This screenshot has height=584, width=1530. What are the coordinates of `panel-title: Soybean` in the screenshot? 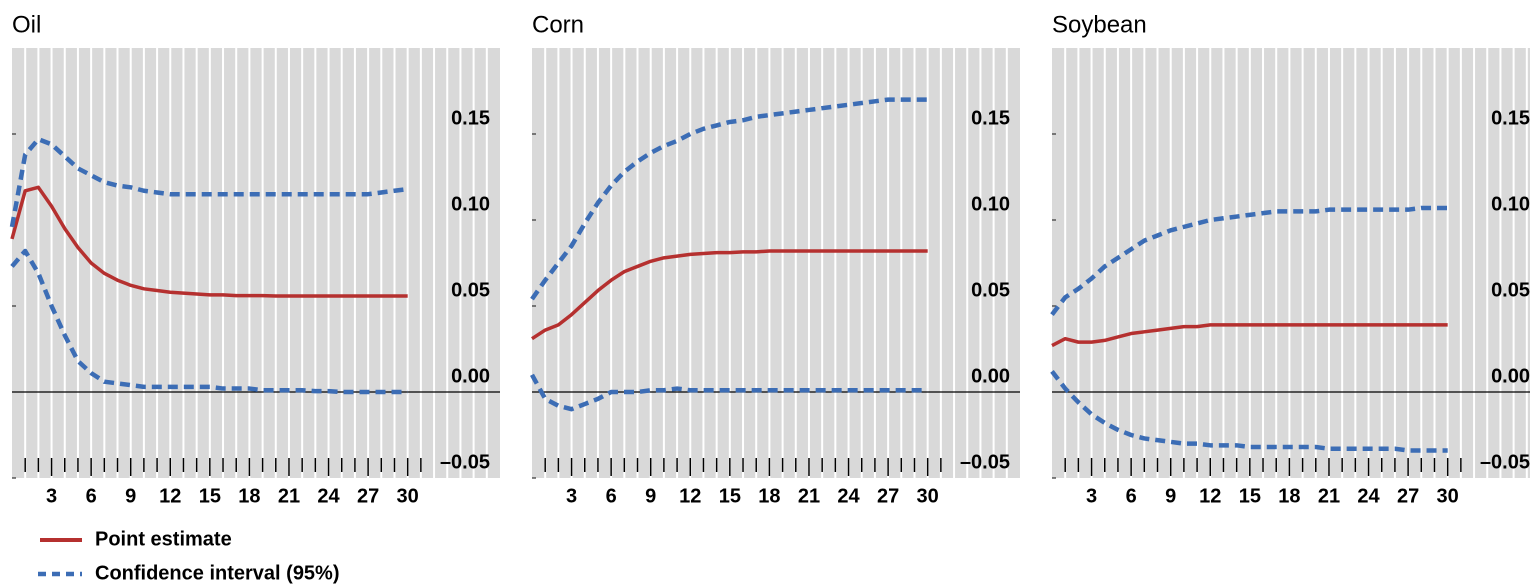 It's located at (1099, 24).